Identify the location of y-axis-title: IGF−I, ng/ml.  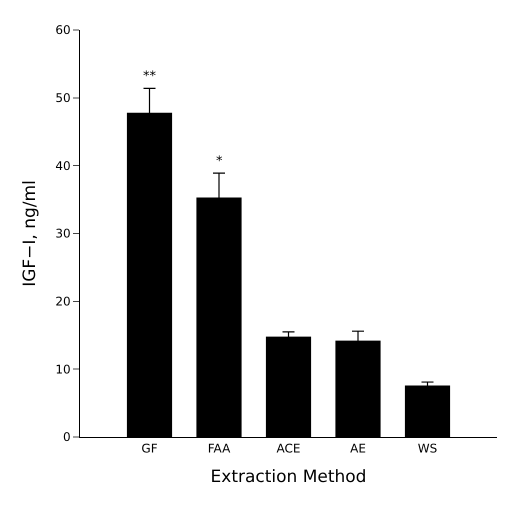
(30, 233).